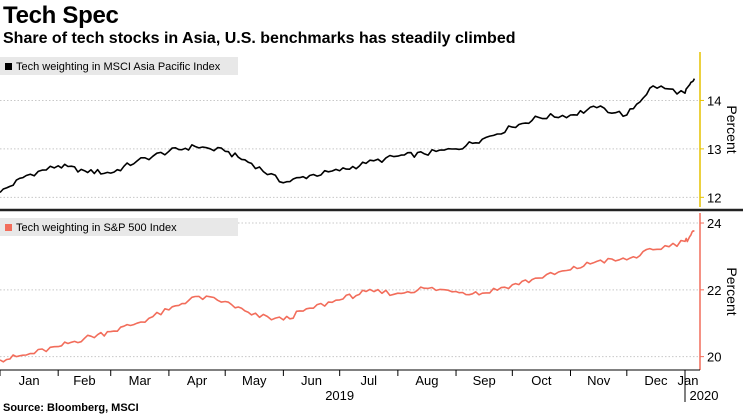 The image size is (743, 417). I want to click on x-tick-label: Aug, so click(426, 380).